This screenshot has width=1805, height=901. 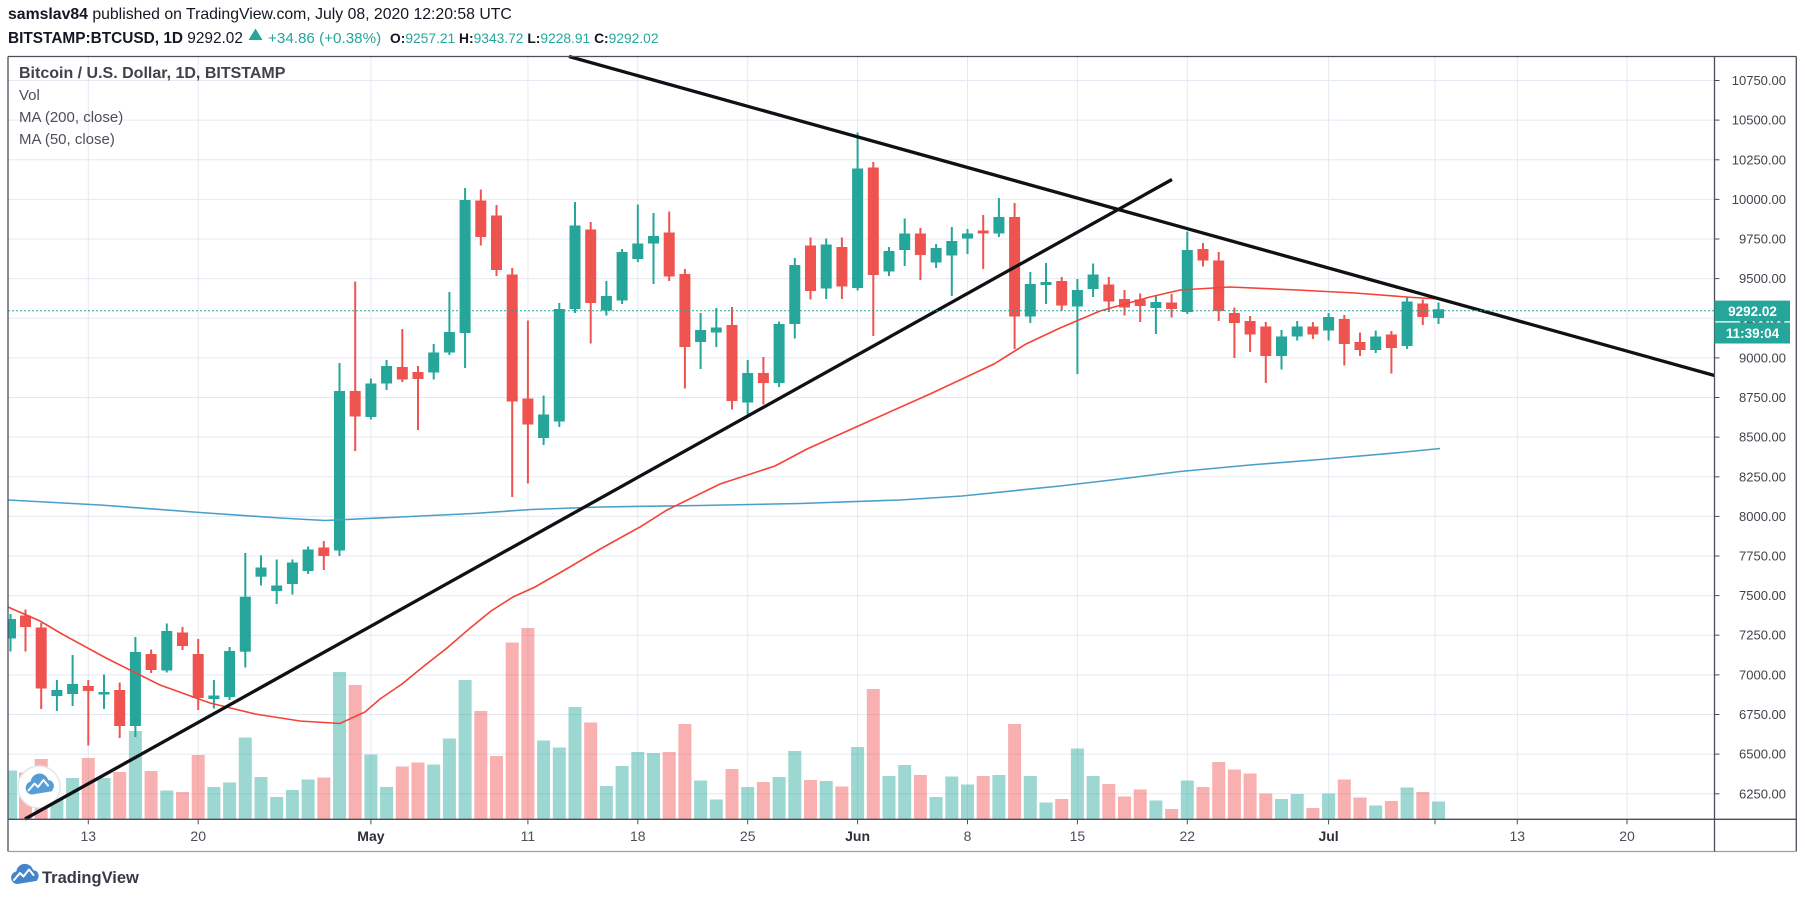 I want to click on svg-text: 8, so click(x=968, y=836).